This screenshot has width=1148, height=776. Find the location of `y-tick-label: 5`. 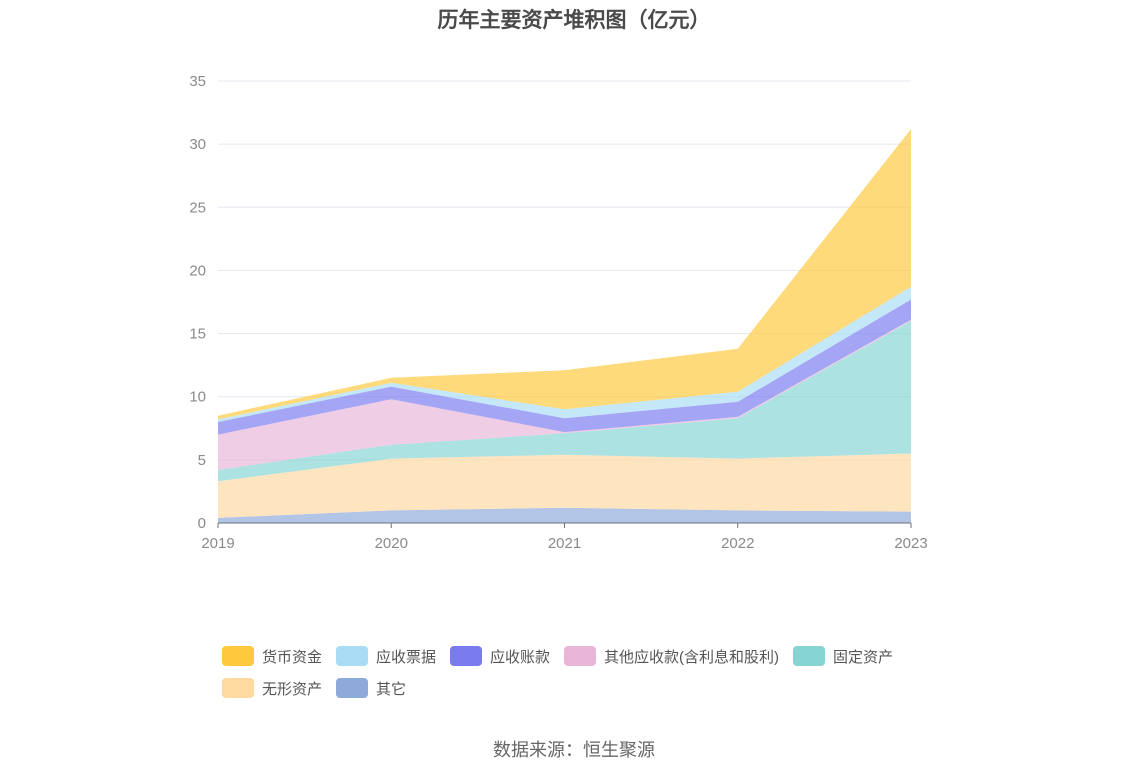

y-tick-label: 5 is located at coordinates (202, 460).